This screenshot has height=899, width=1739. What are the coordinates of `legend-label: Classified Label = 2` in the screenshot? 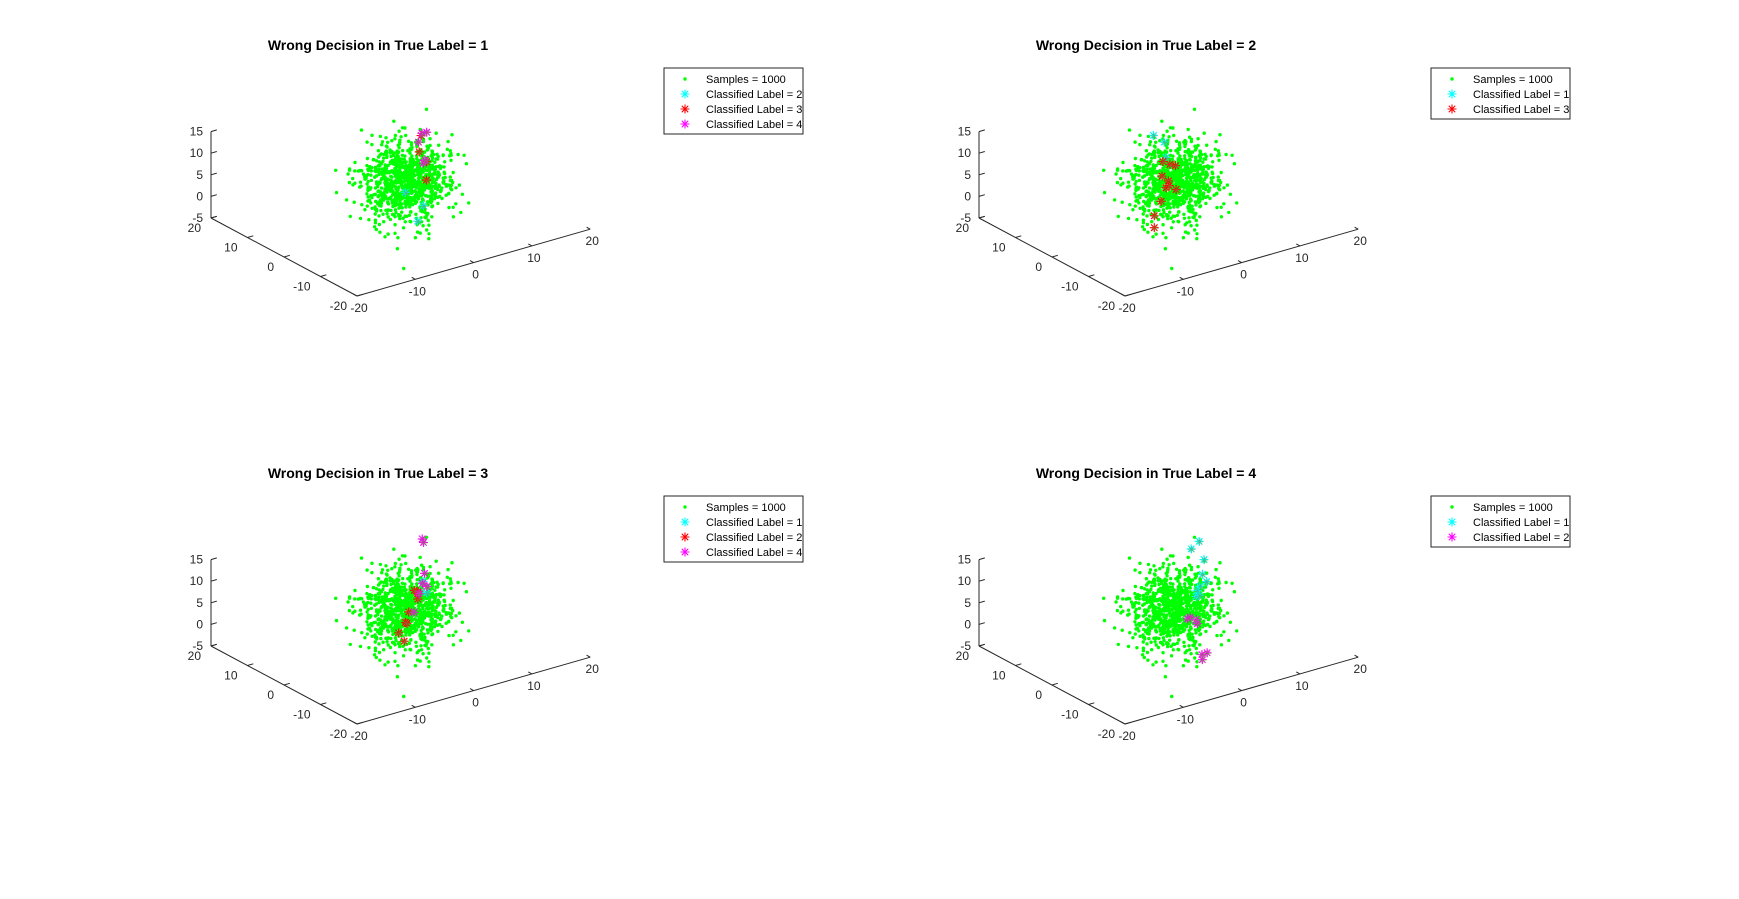 It's located at (754, 95).